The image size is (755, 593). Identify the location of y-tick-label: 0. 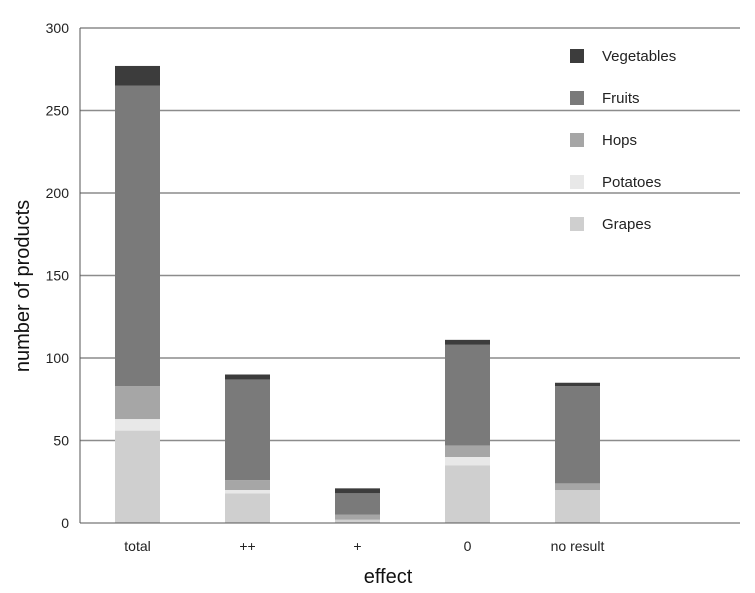
(65, 523).